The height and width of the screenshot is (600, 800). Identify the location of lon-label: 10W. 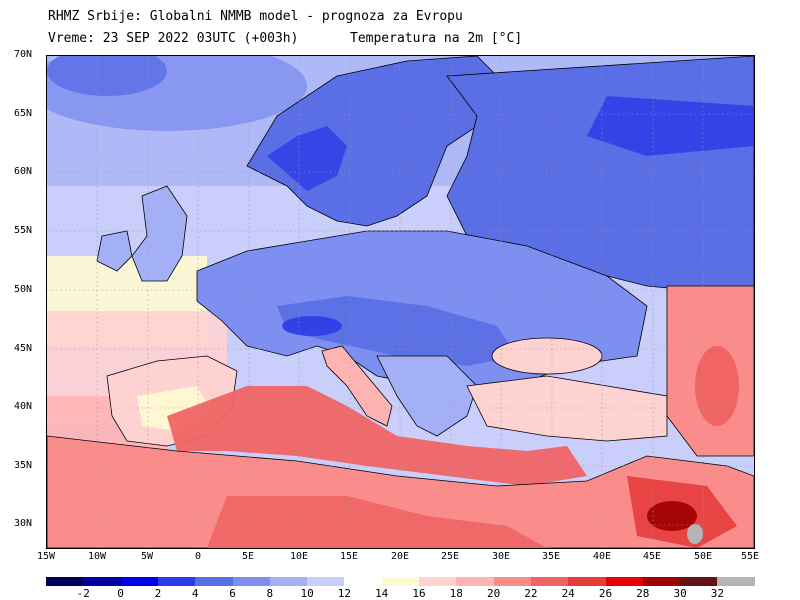
(97, 556).